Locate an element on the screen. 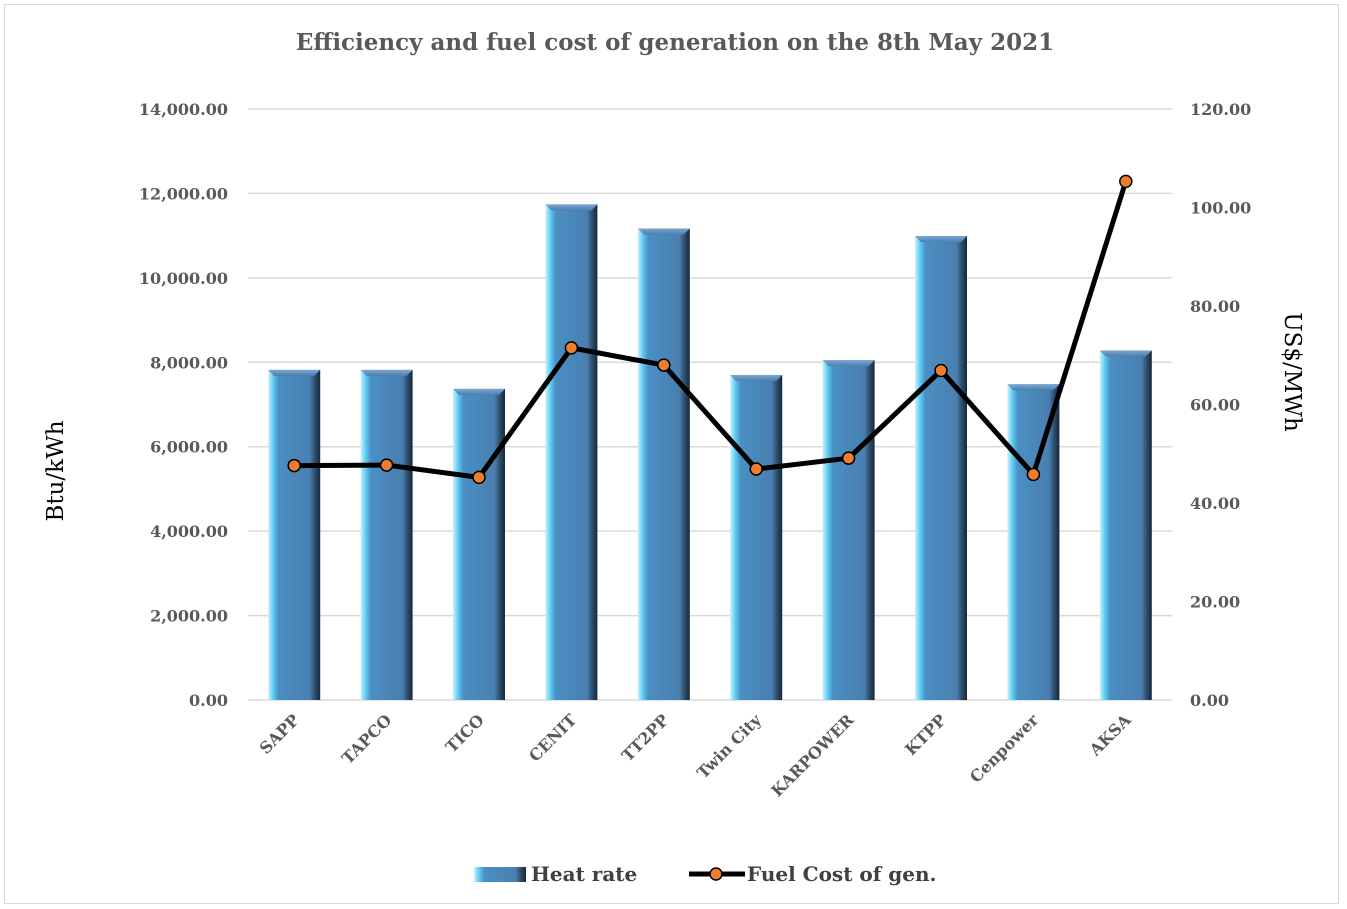 This screenshot has width=1347, height=909. legend-fuel-cost-marker is located at coordinates (716, 874).